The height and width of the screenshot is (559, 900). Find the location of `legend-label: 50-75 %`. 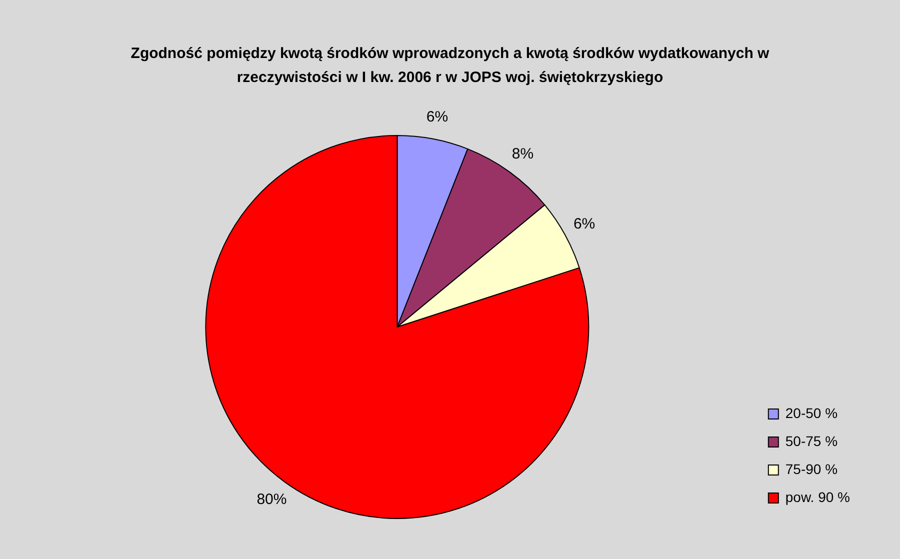

legend-label: 50-75 % is located at coordinates (811, 440).